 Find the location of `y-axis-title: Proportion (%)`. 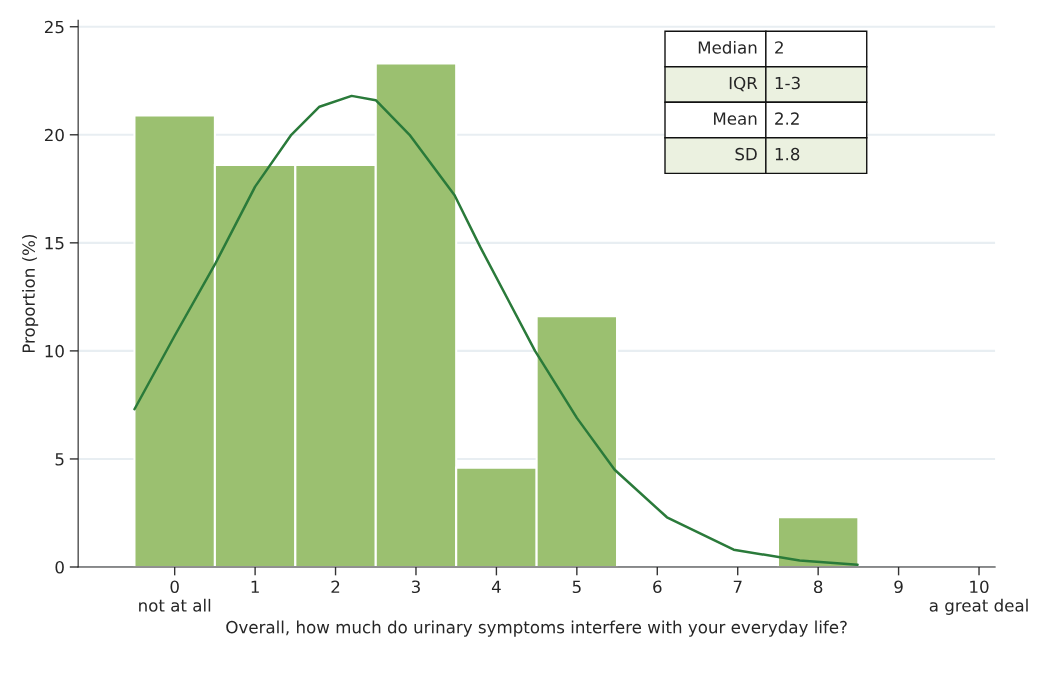

y-axis-title: Proportion (%) is located at coordinates (30, 293).